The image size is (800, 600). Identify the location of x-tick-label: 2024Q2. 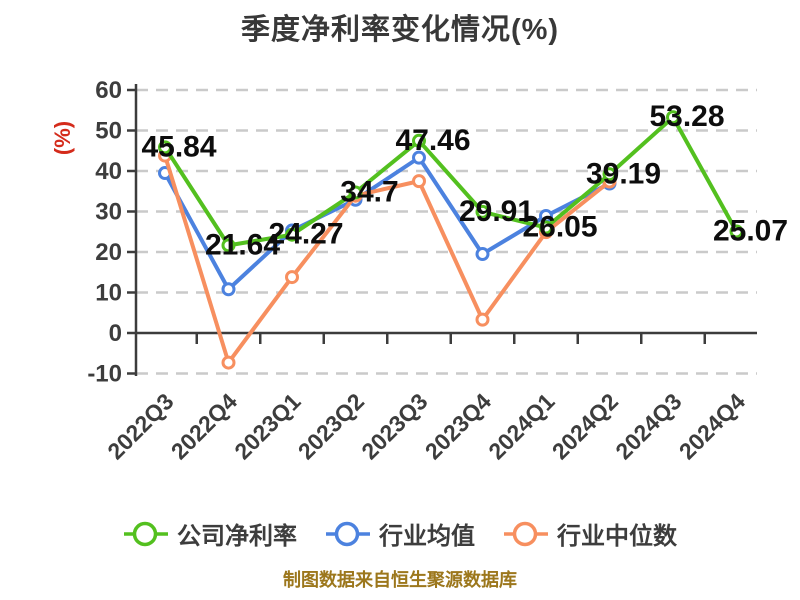
(585, 426).